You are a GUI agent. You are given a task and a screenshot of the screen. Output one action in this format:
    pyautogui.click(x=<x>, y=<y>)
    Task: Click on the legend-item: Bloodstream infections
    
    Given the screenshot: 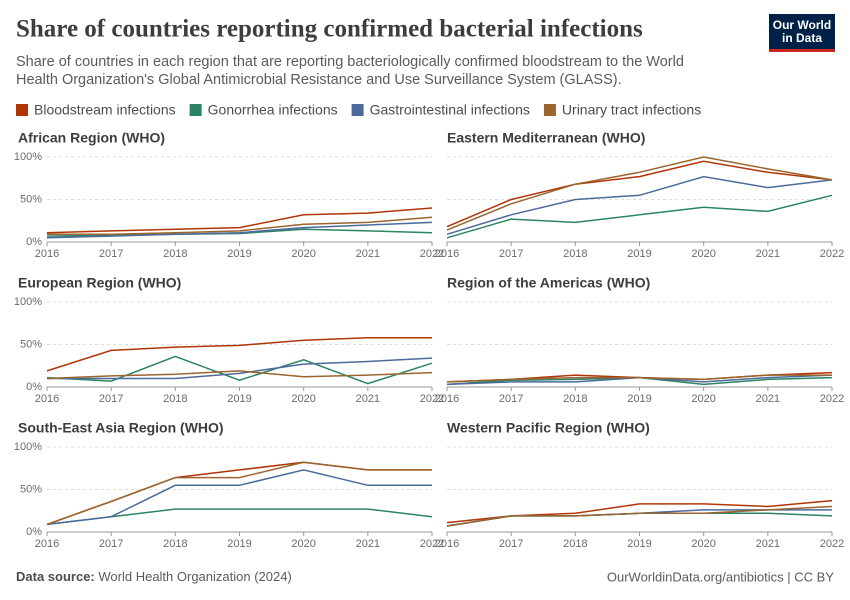 What is the action you would take?
    pyautogui.click(x=96, y=110)
    